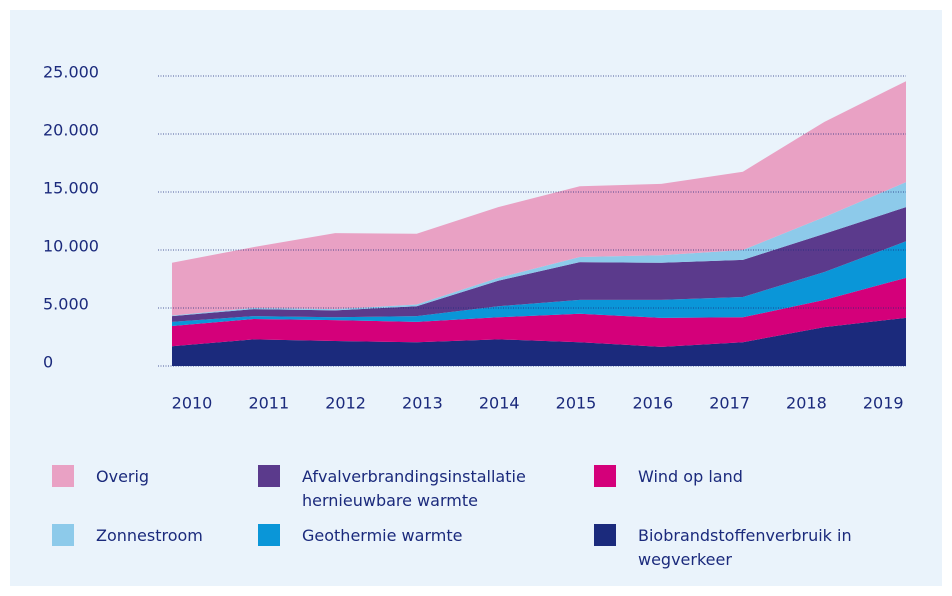 The width and height of the screenshot is (952, 596). Describe the element at coordinates (149, 535) in the screenshot. I see `legend-label: Zonnestroom` at that location.